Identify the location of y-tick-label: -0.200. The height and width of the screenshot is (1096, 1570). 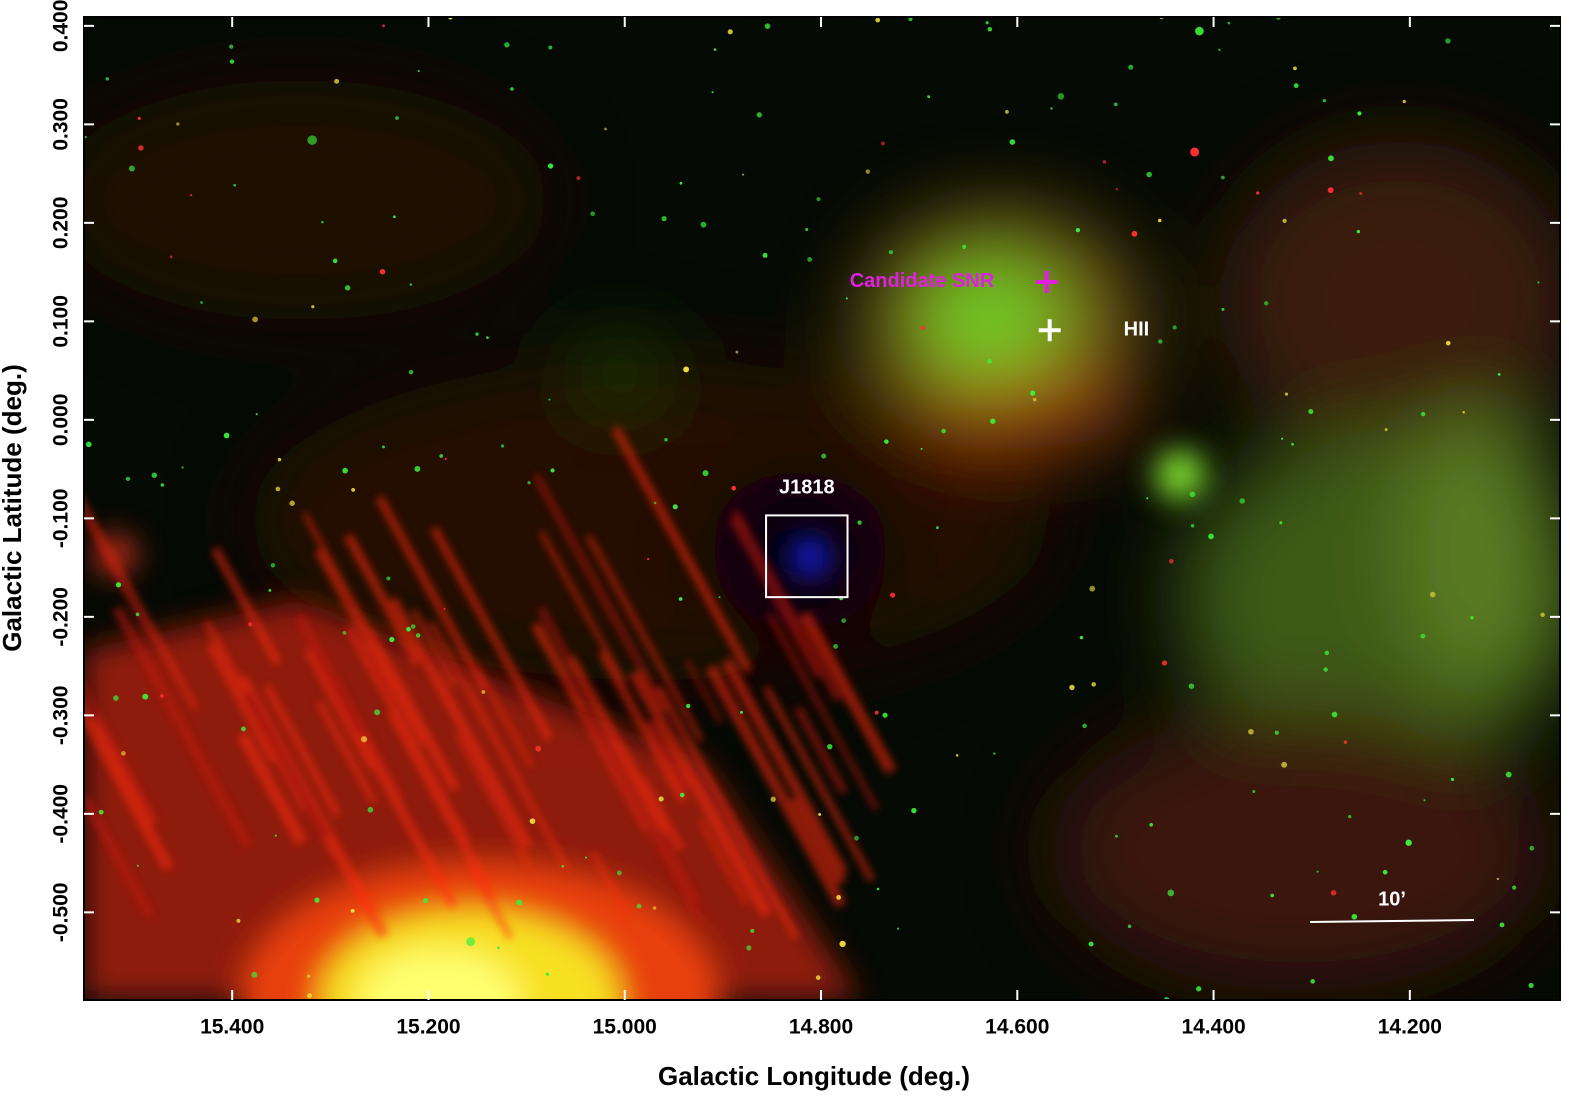
(61, 617).